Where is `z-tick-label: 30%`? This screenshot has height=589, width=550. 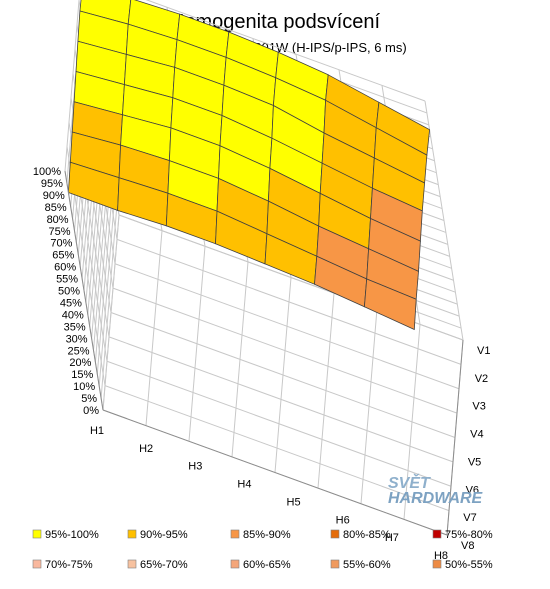 z-tick-label: 30% is located at coordinates (77, 339).